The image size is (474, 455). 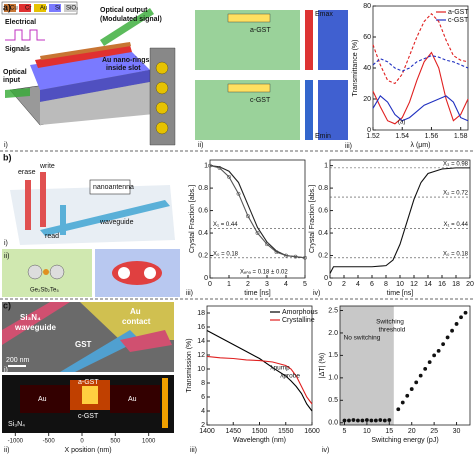 What do you see at coordinates (201, 355) in the screenshot?
I see `y-tick-label: 12` at bounding box center [201, 355].